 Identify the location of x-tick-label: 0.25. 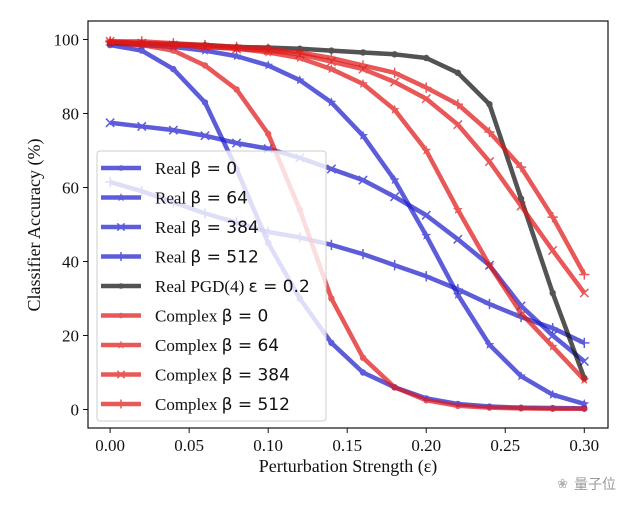
(505, 445).